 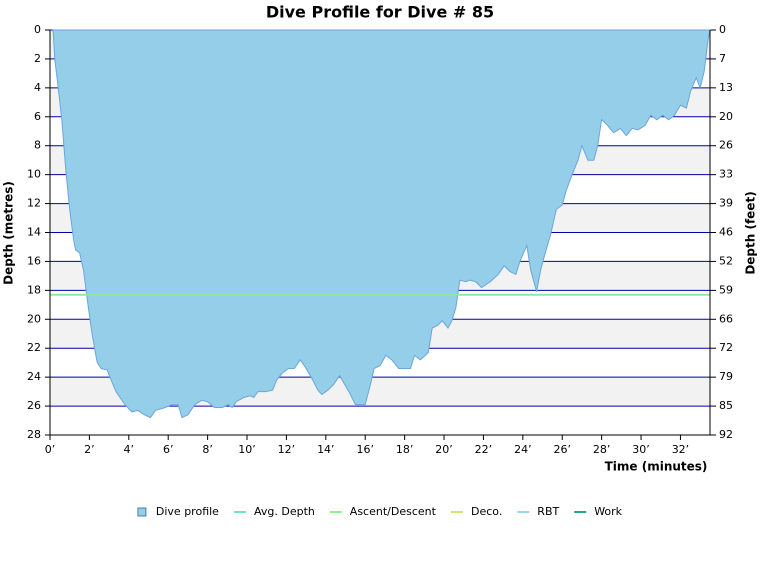 I want to click on x-tick-label: 16’, so click(x=365, y=449).